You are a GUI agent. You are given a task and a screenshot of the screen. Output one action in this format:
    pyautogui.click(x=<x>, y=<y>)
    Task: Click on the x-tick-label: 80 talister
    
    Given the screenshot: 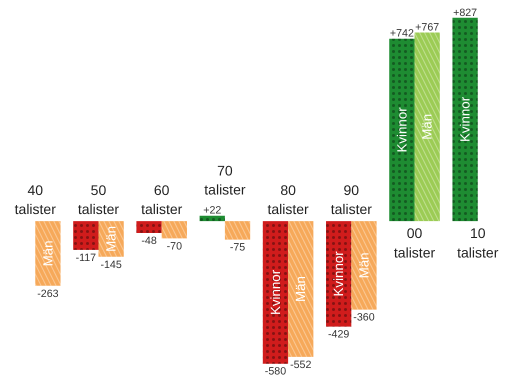 What is the action you would take?
    pyautogui.click(x=288, y=200)
    